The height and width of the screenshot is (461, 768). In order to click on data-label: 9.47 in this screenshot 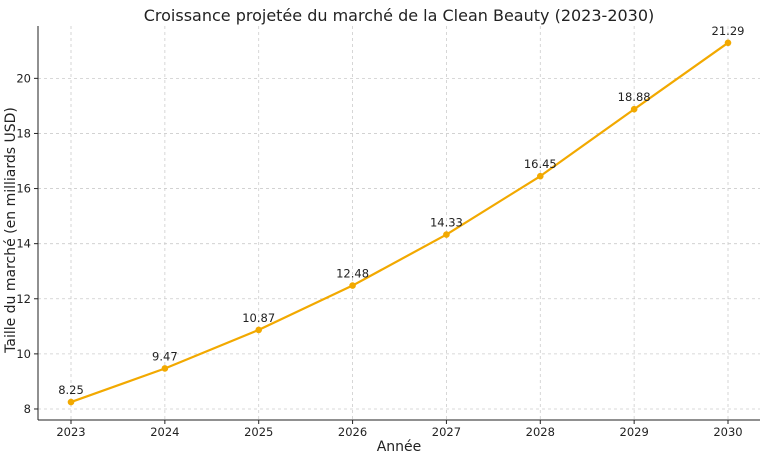, I will do `click(165, 356)`.